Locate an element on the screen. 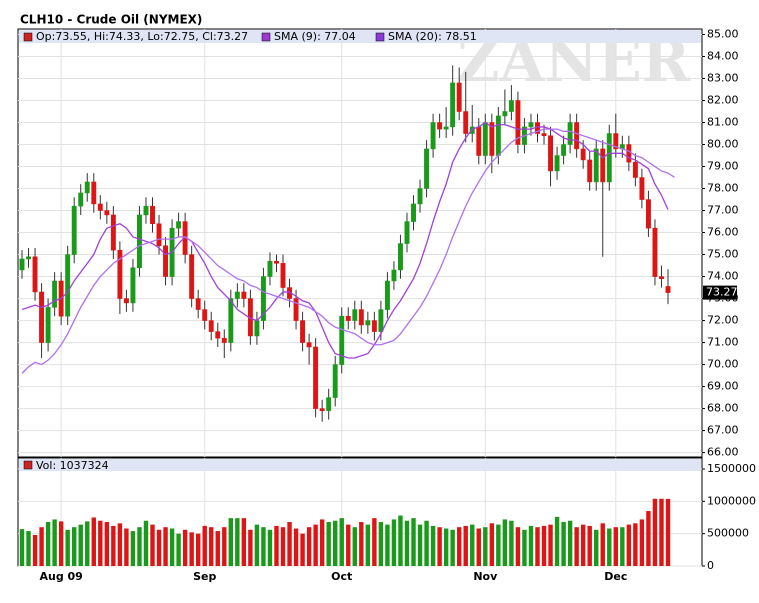 The width and height of the screenshot is (759, 603). legend-swatch is located at coordinates (380, 37).